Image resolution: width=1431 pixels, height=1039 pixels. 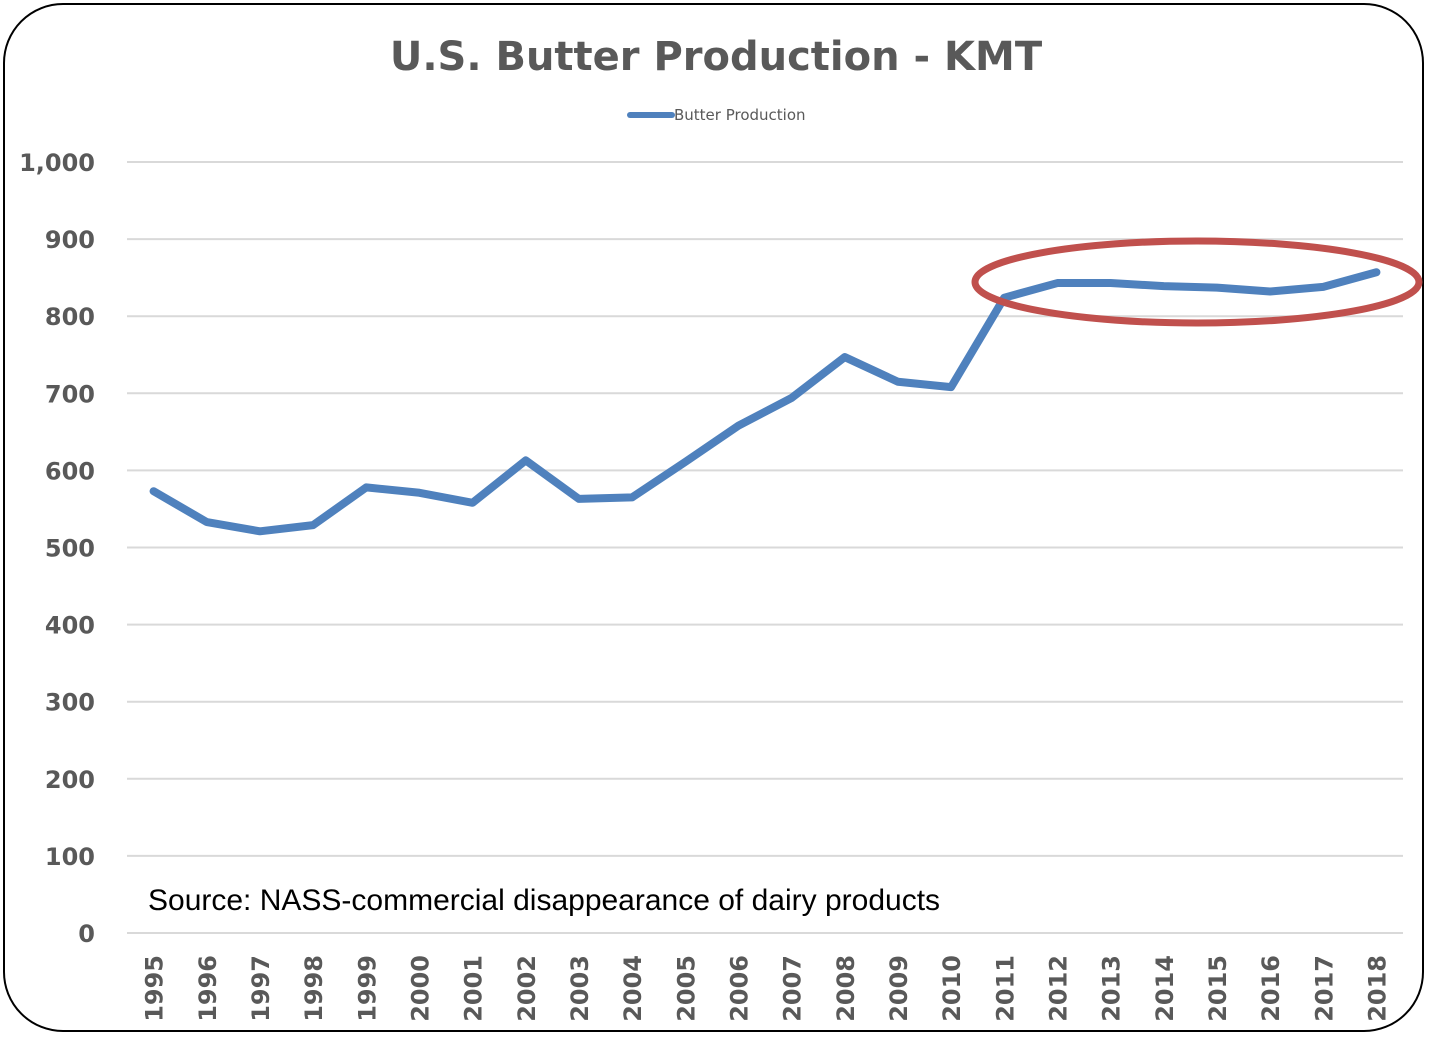 I want to click on x-tick-label: 2010, so click(x=952, y=988).